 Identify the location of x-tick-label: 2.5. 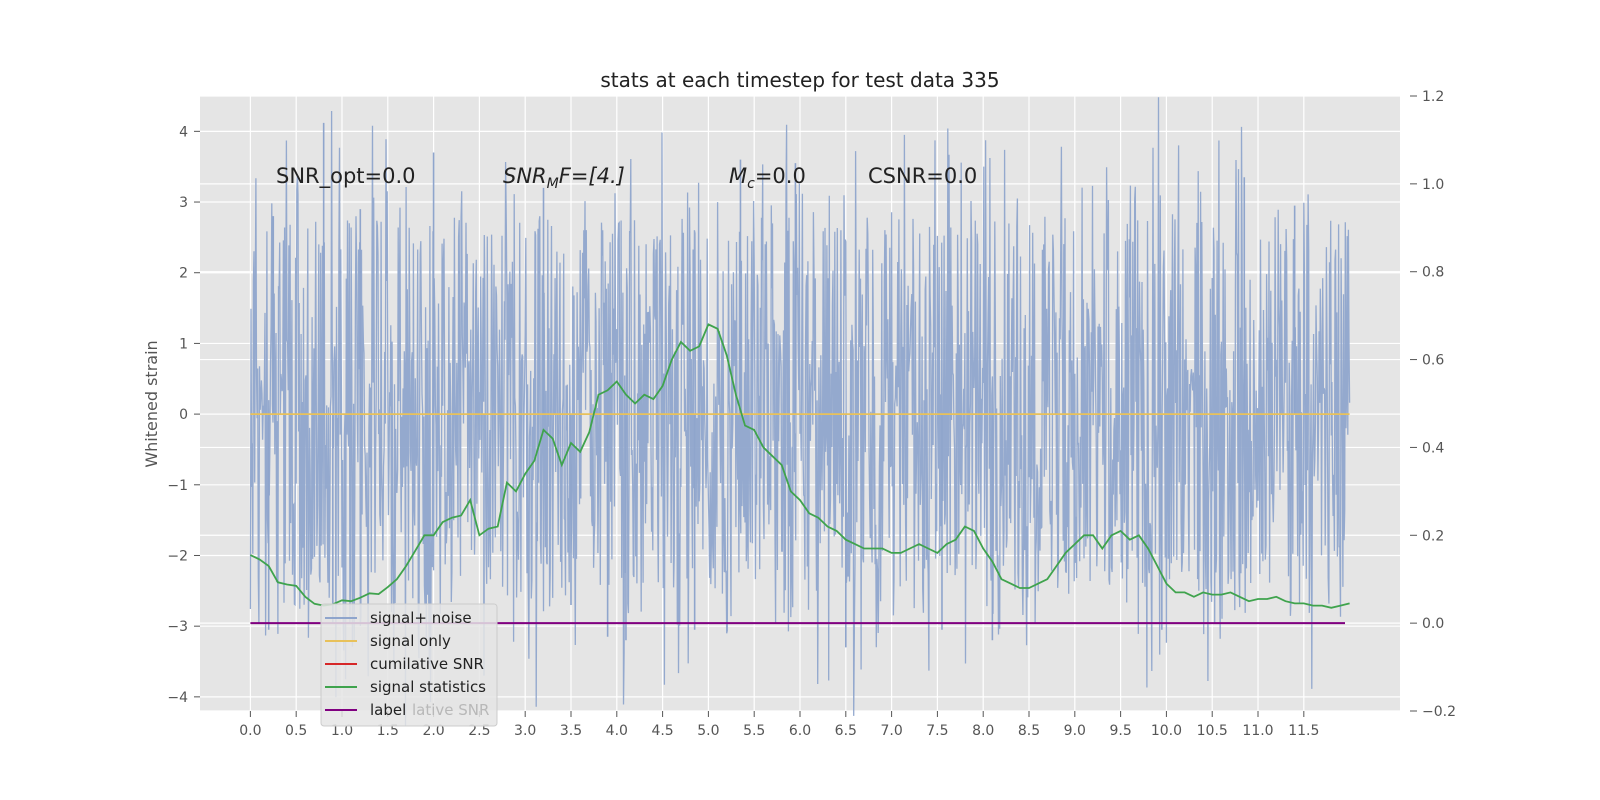
(479, 731).